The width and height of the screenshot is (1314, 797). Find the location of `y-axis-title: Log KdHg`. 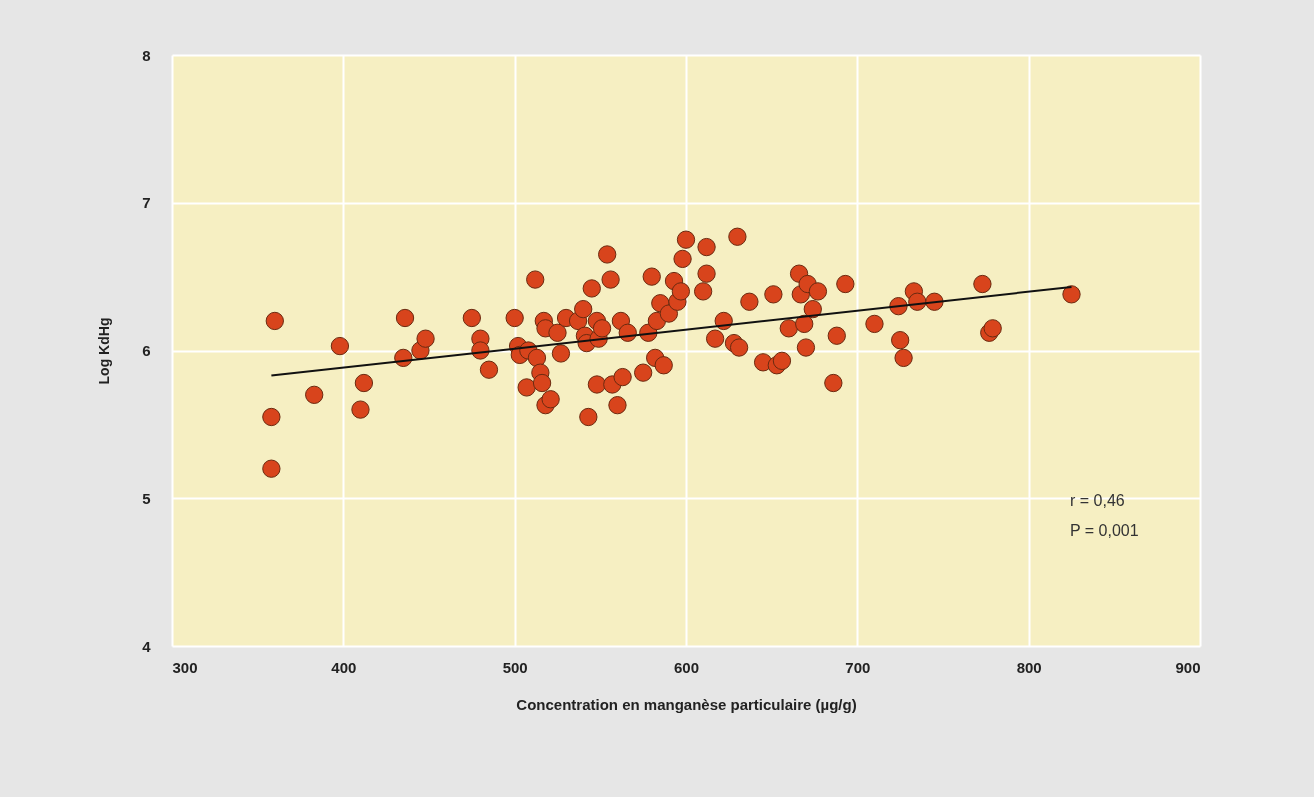

y-axis-title: Log KdHg is located at coordinates (104, 351).